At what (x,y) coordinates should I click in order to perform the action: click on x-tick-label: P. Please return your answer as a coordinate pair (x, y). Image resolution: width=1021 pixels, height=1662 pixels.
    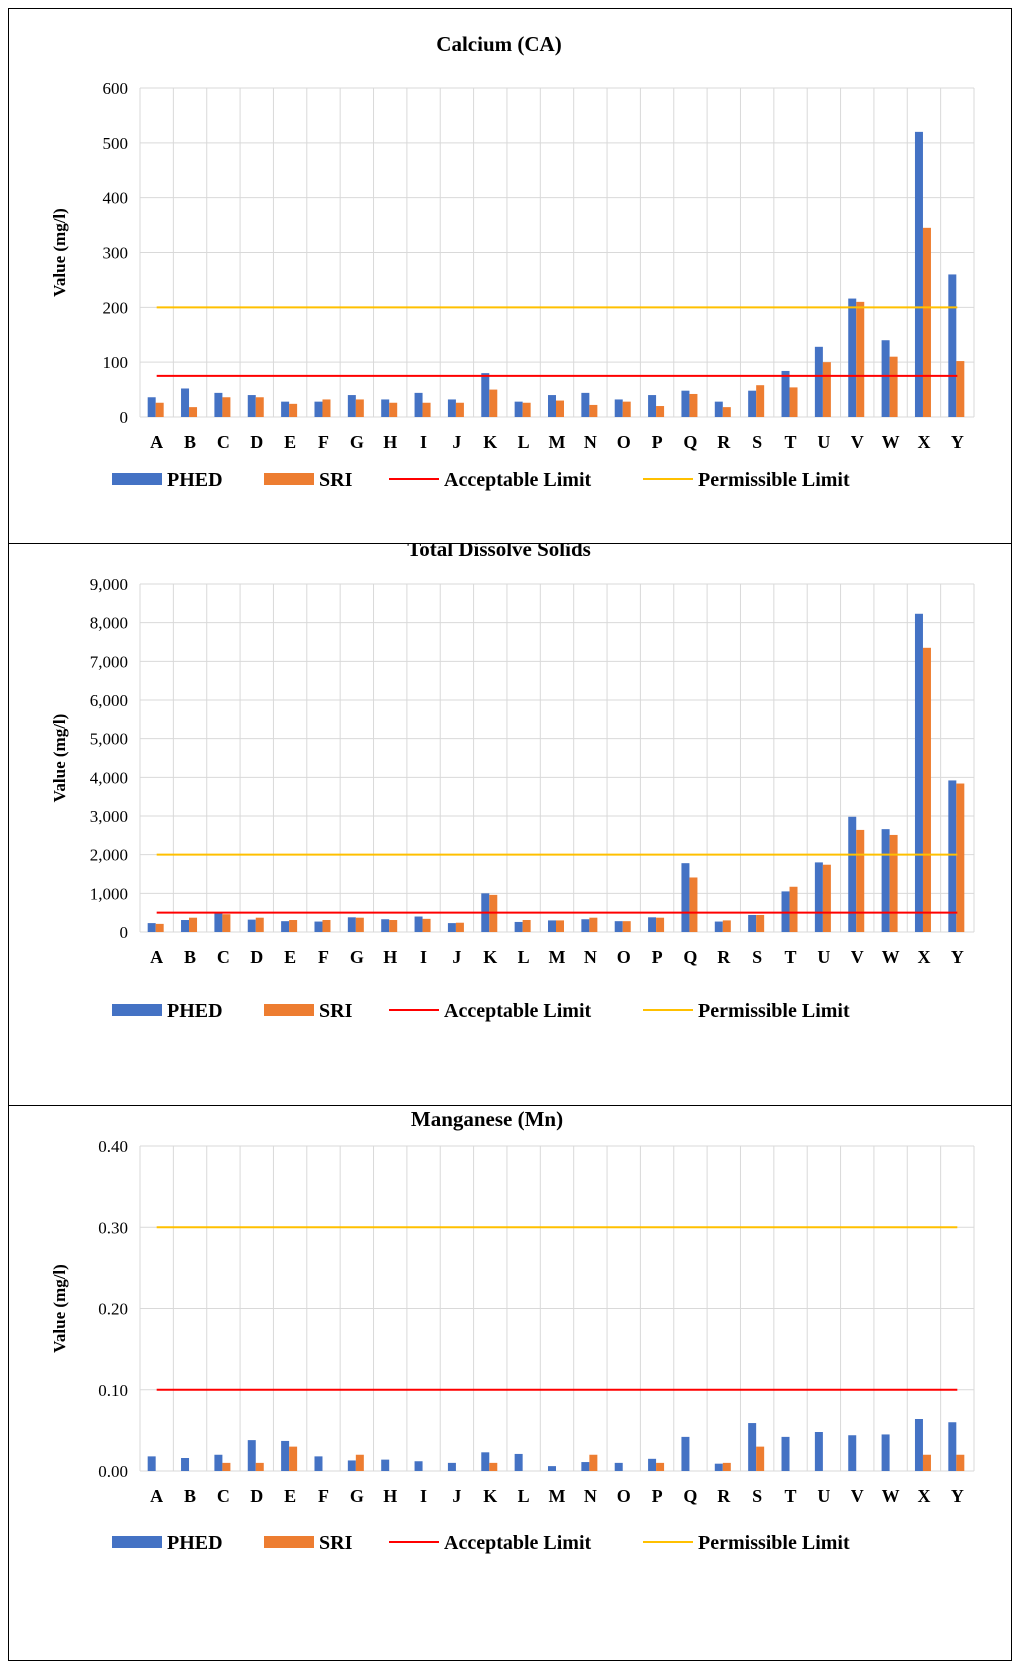
    Looking at the image, I should click on (657, 1496).